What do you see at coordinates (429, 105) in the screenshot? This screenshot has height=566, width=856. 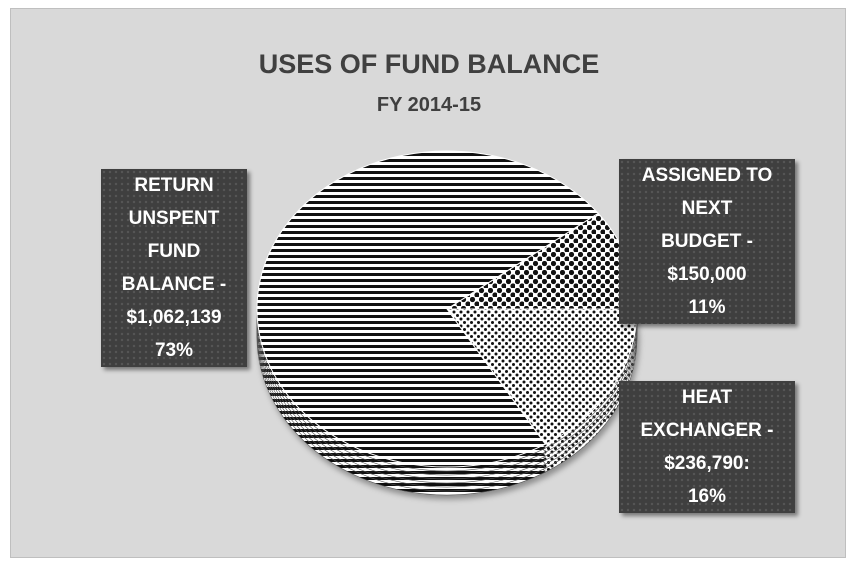 I see `chart-subtitle: FY 2014-15` at bounding box center [429, 105].